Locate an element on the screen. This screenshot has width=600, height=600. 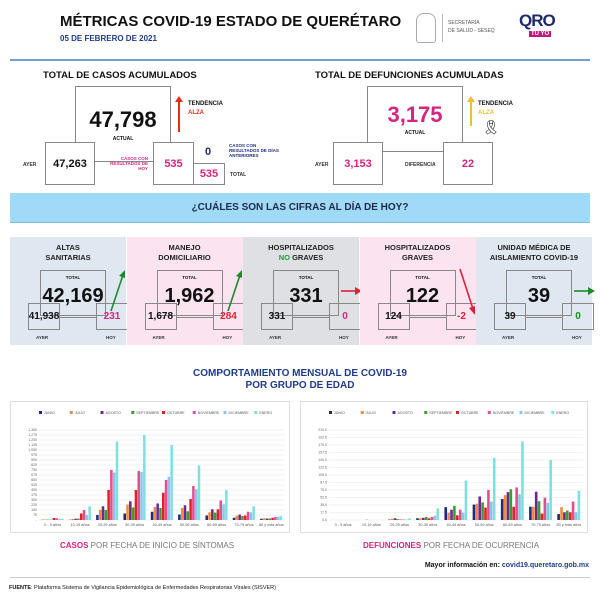
y-tick-label: 1,050 is located at coordinates (32, 450).